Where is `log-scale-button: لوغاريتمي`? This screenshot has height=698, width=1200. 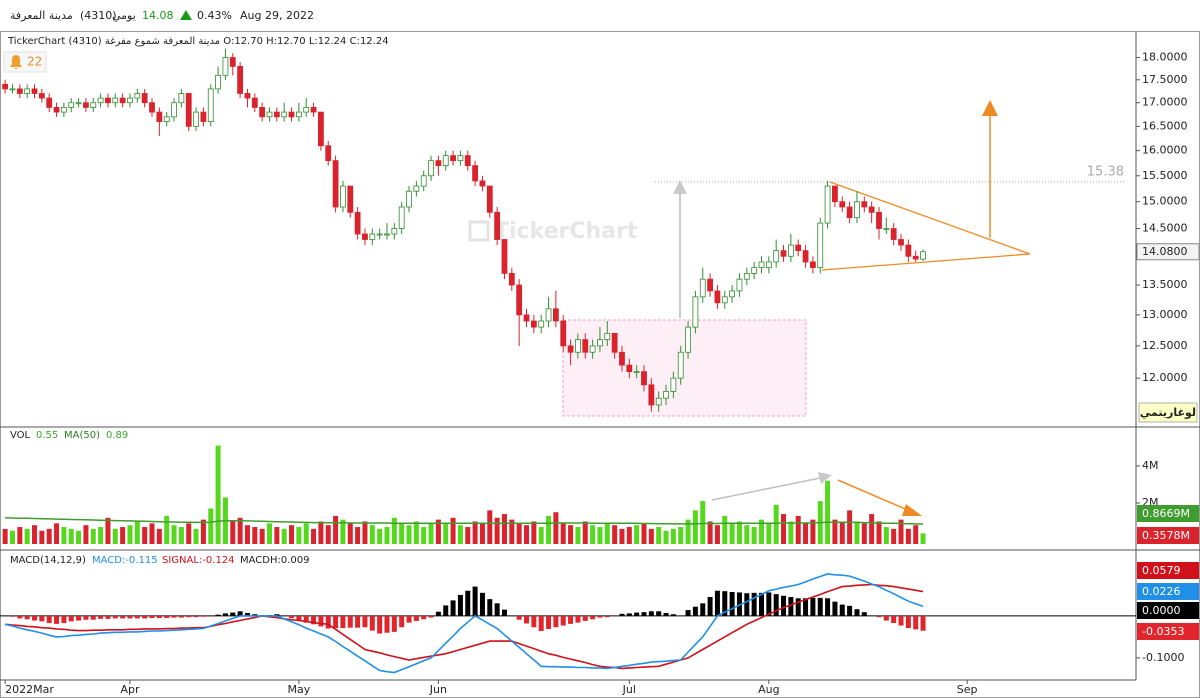
log-scale-button: لوغاريتمي is located at coordinates (1168, 412).